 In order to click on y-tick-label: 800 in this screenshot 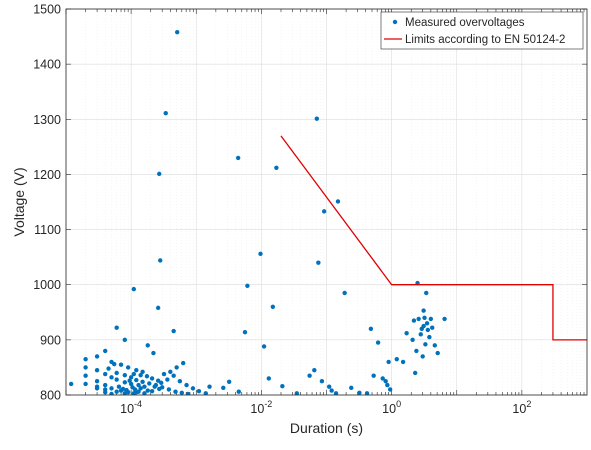, I will do `click(50, 396)`.